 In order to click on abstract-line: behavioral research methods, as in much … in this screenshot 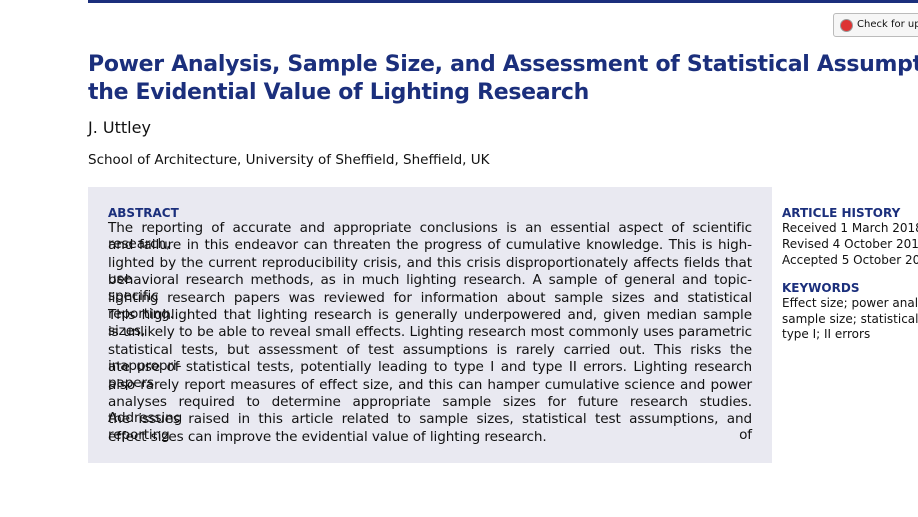, I will do `click(430, 288)`.